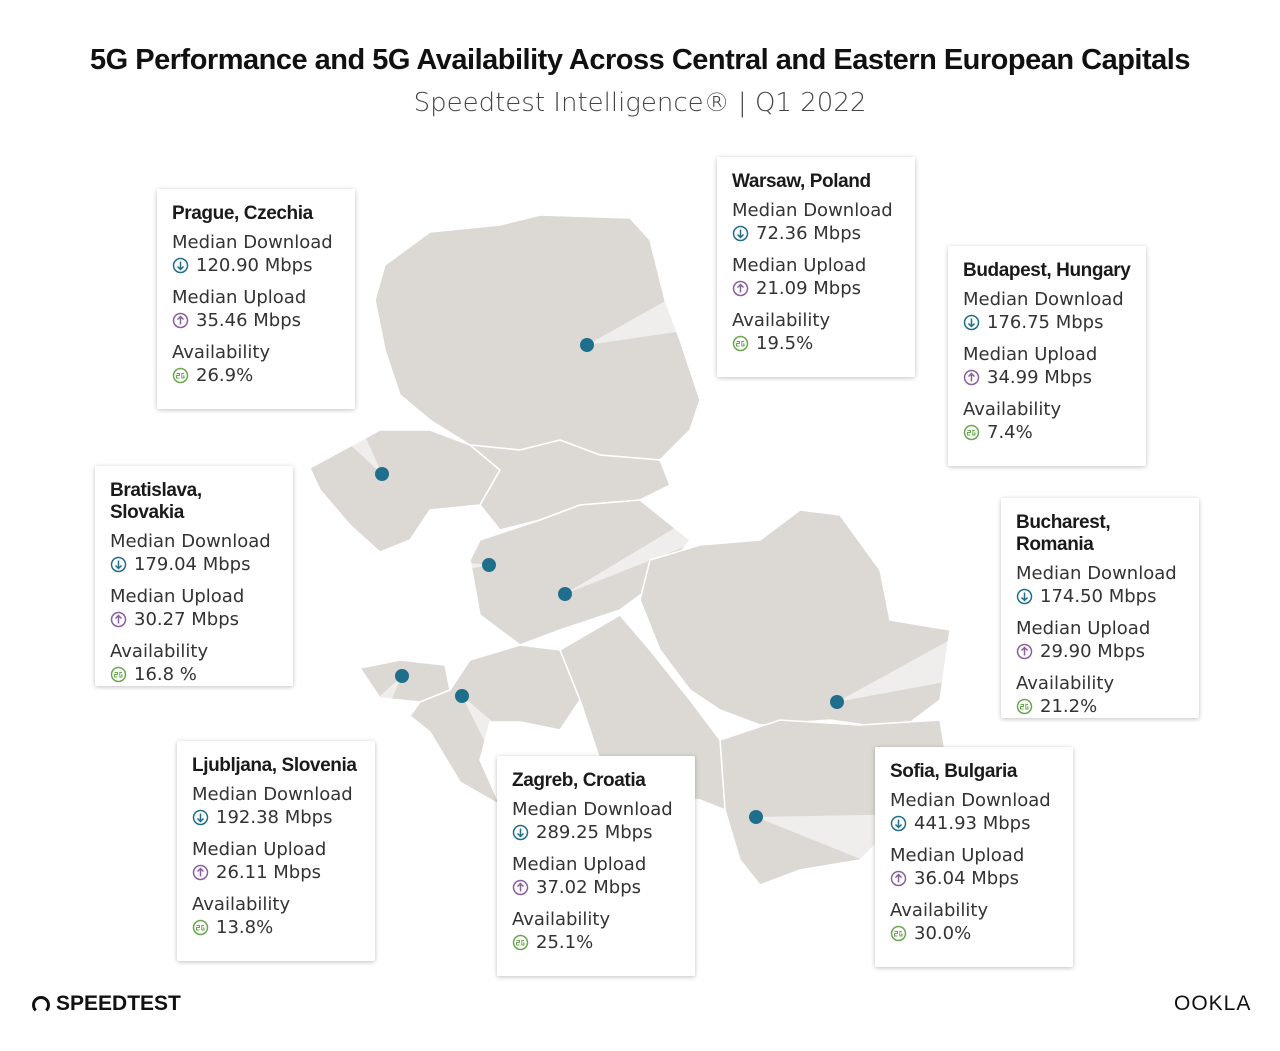  What do you see at coordinates (785, 343) in the screenshot?
I see `metric-value: 19.5%` at bounding box center [785, 343].